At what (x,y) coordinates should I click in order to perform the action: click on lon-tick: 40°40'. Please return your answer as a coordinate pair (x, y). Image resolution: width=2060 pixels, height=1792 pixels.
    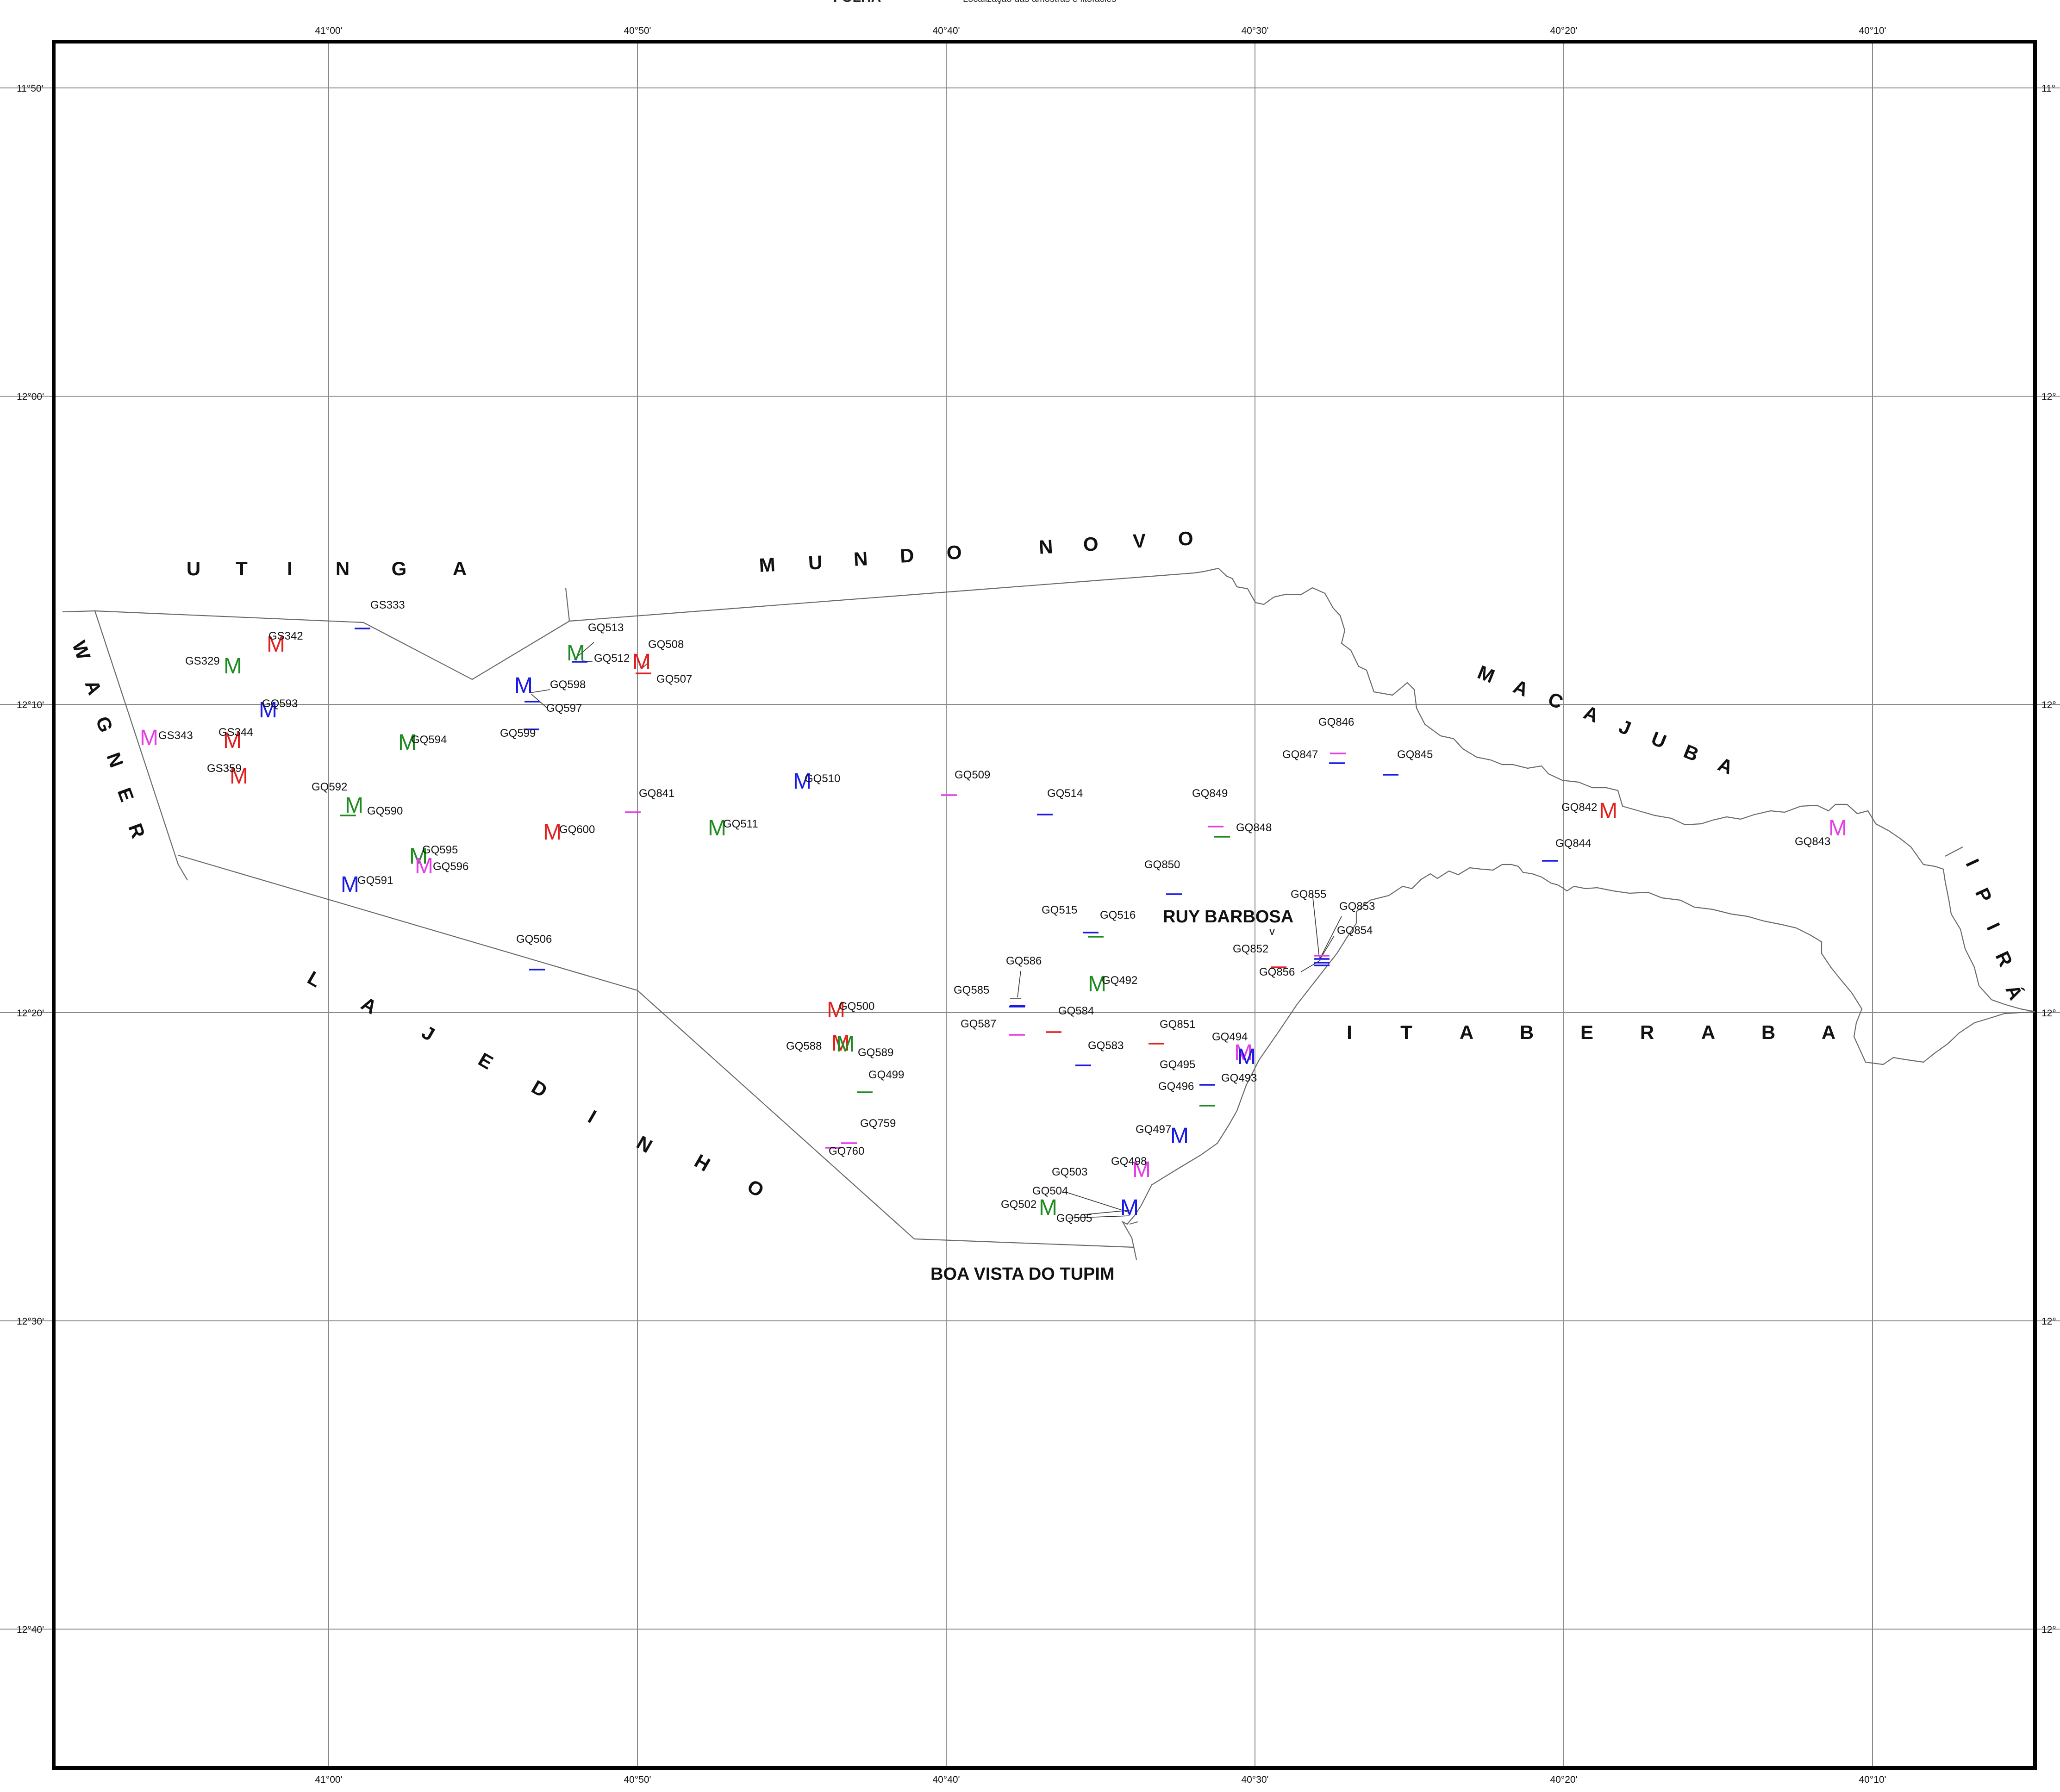
    Looking at the image, I should click on (946, 30).